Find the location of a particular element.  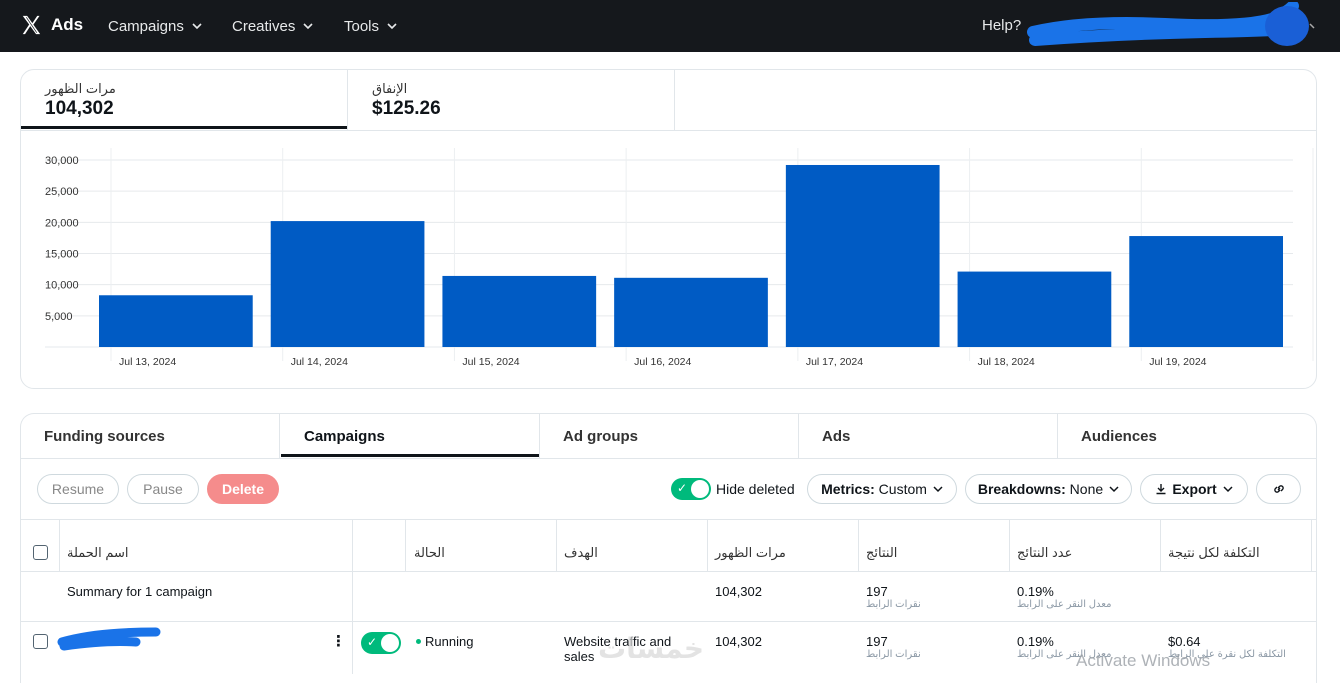

resume-button: Resume is located at coordinates (78, 489).